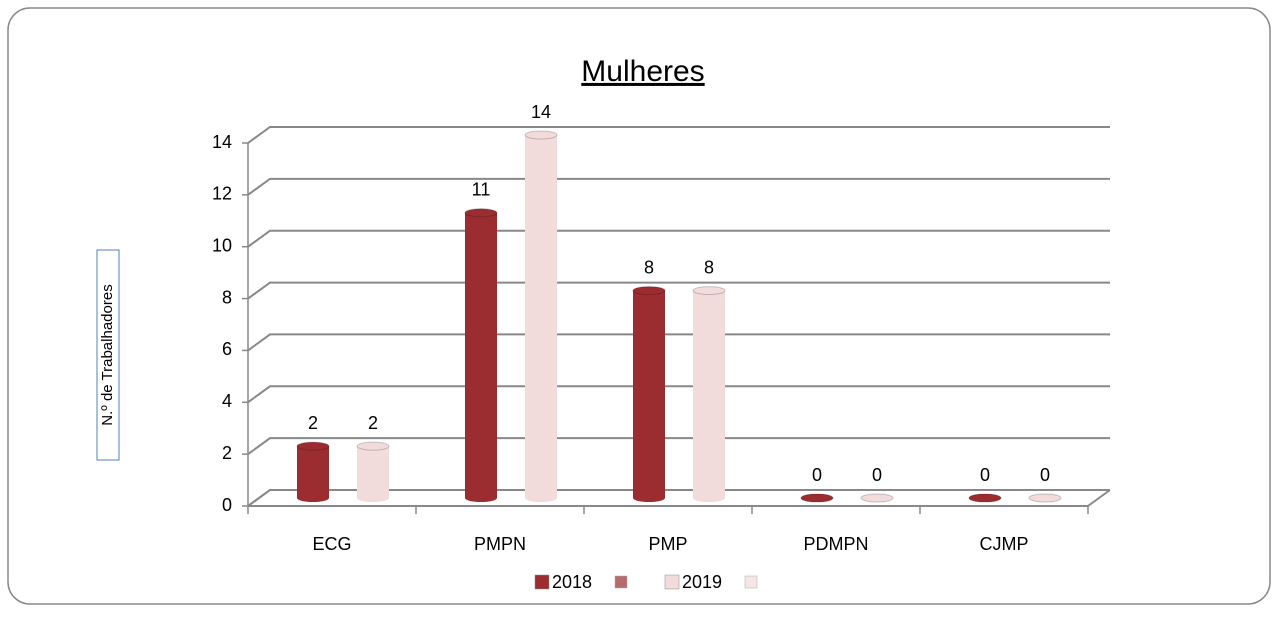  Describe the element at coordinates (227, 453) in the screenshot. I see `y-tick-label: 2` at that location.